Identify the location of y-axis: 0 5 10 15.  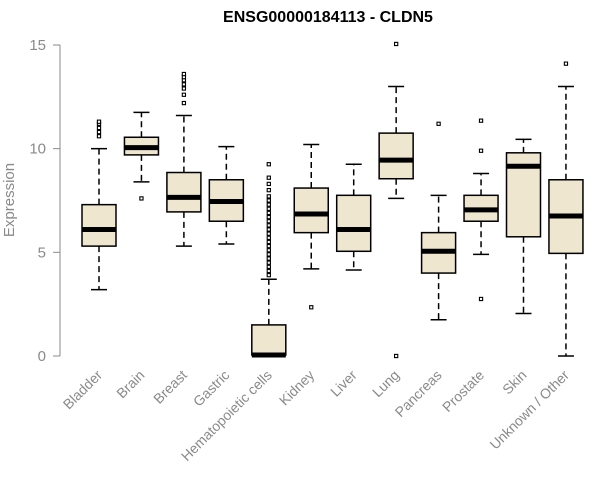
(45, 201).